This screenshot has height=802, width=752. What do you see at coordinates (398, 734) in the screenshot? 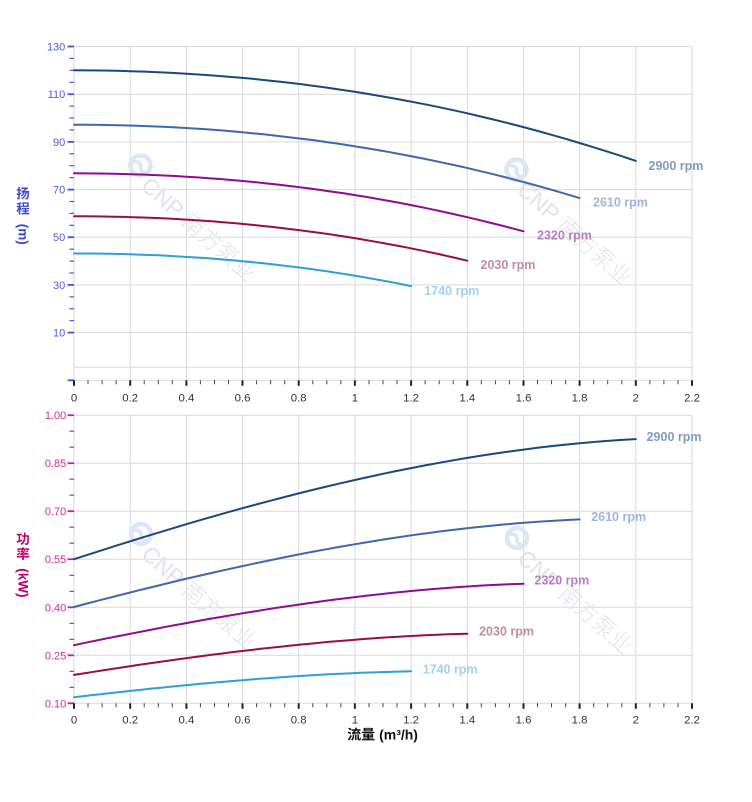
I see `svg-text: (m³/h)` at bounding box center [398, 734].